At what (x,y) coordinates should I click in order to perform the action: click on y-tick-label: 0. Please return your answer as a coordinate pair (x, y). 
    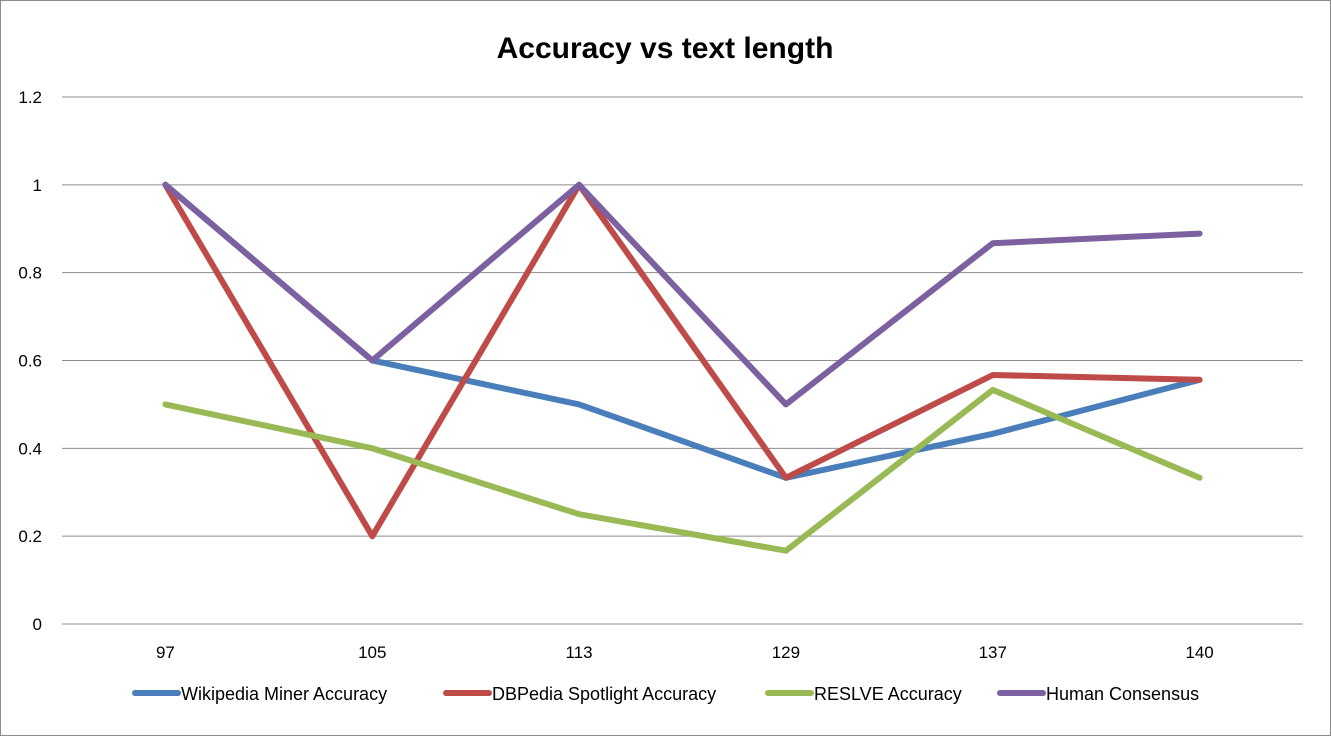
    Looking at the image, I should click on (37, 624).